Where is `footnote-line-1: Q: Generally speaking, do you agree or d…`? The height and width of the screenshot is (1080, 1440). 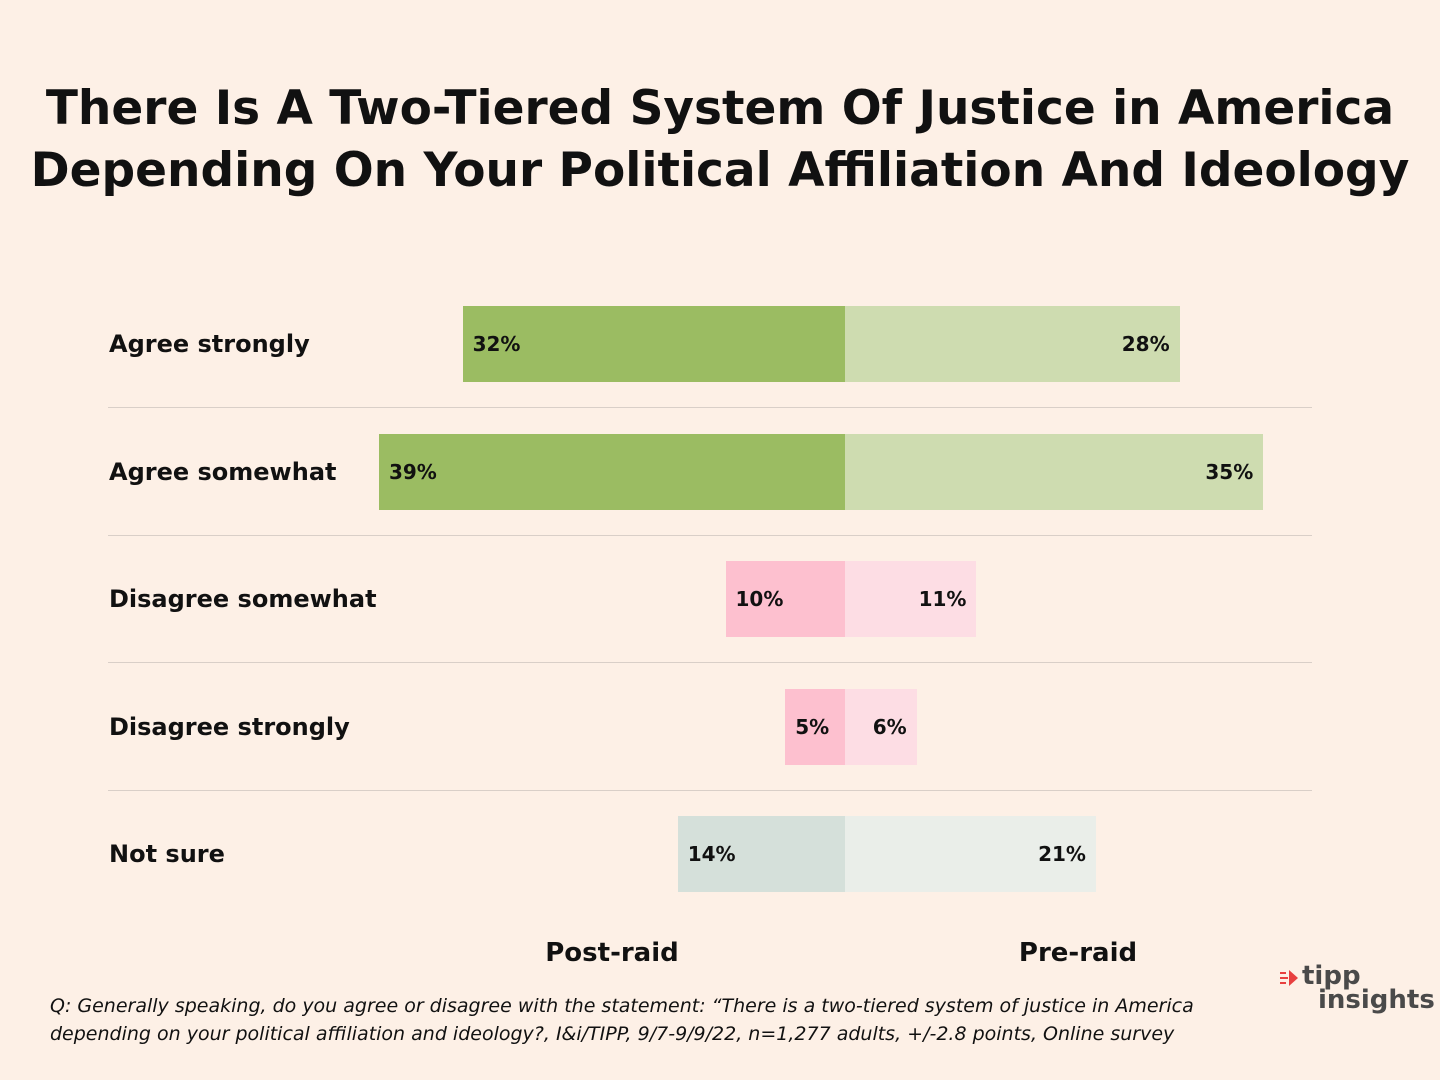 footnote-line-1: Q: Generally speaking, do you agree or d… is located at coordinates (622, 1006).